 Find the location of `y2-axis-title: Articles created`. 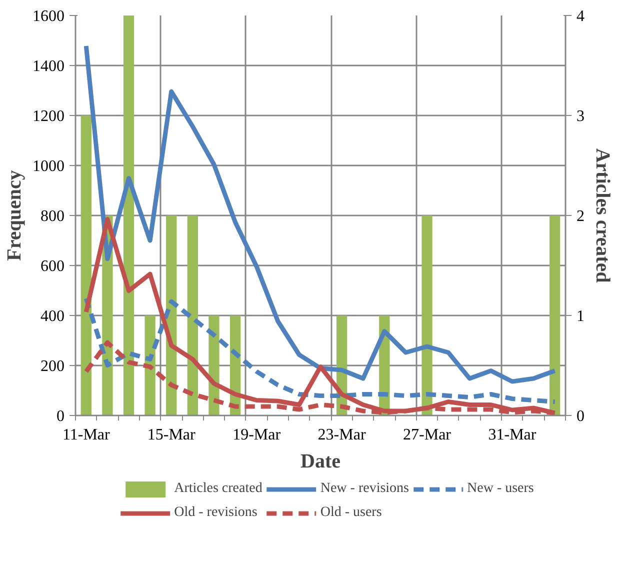

y2-axis-title: Articles created is located at coordinates (603, 215).